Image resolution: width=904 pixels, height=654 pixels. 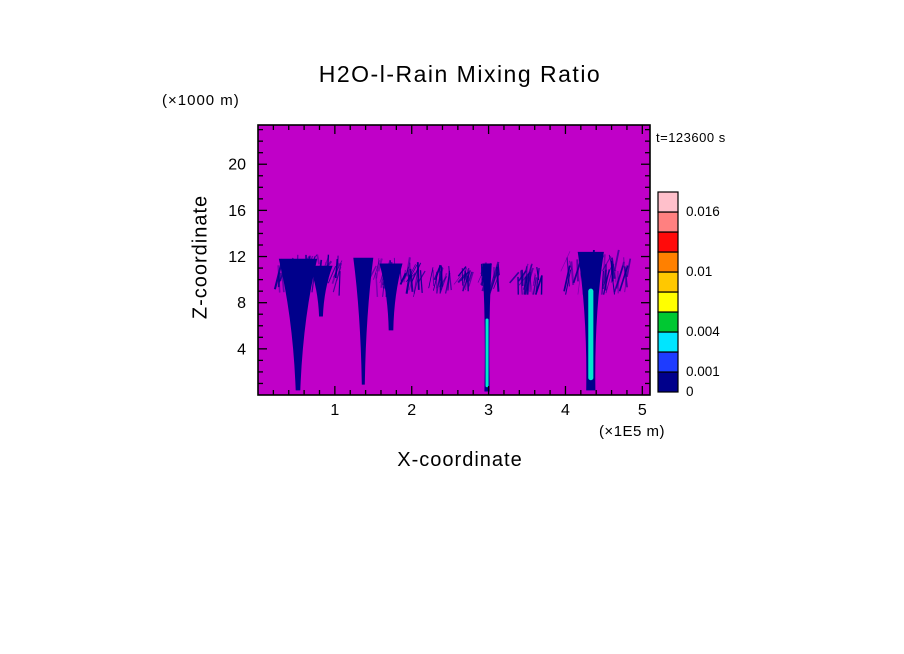 What do you see at coordinates (642, 410) in the screenshot?
I see `svg-text: 5` at bounding box center [642, 410].